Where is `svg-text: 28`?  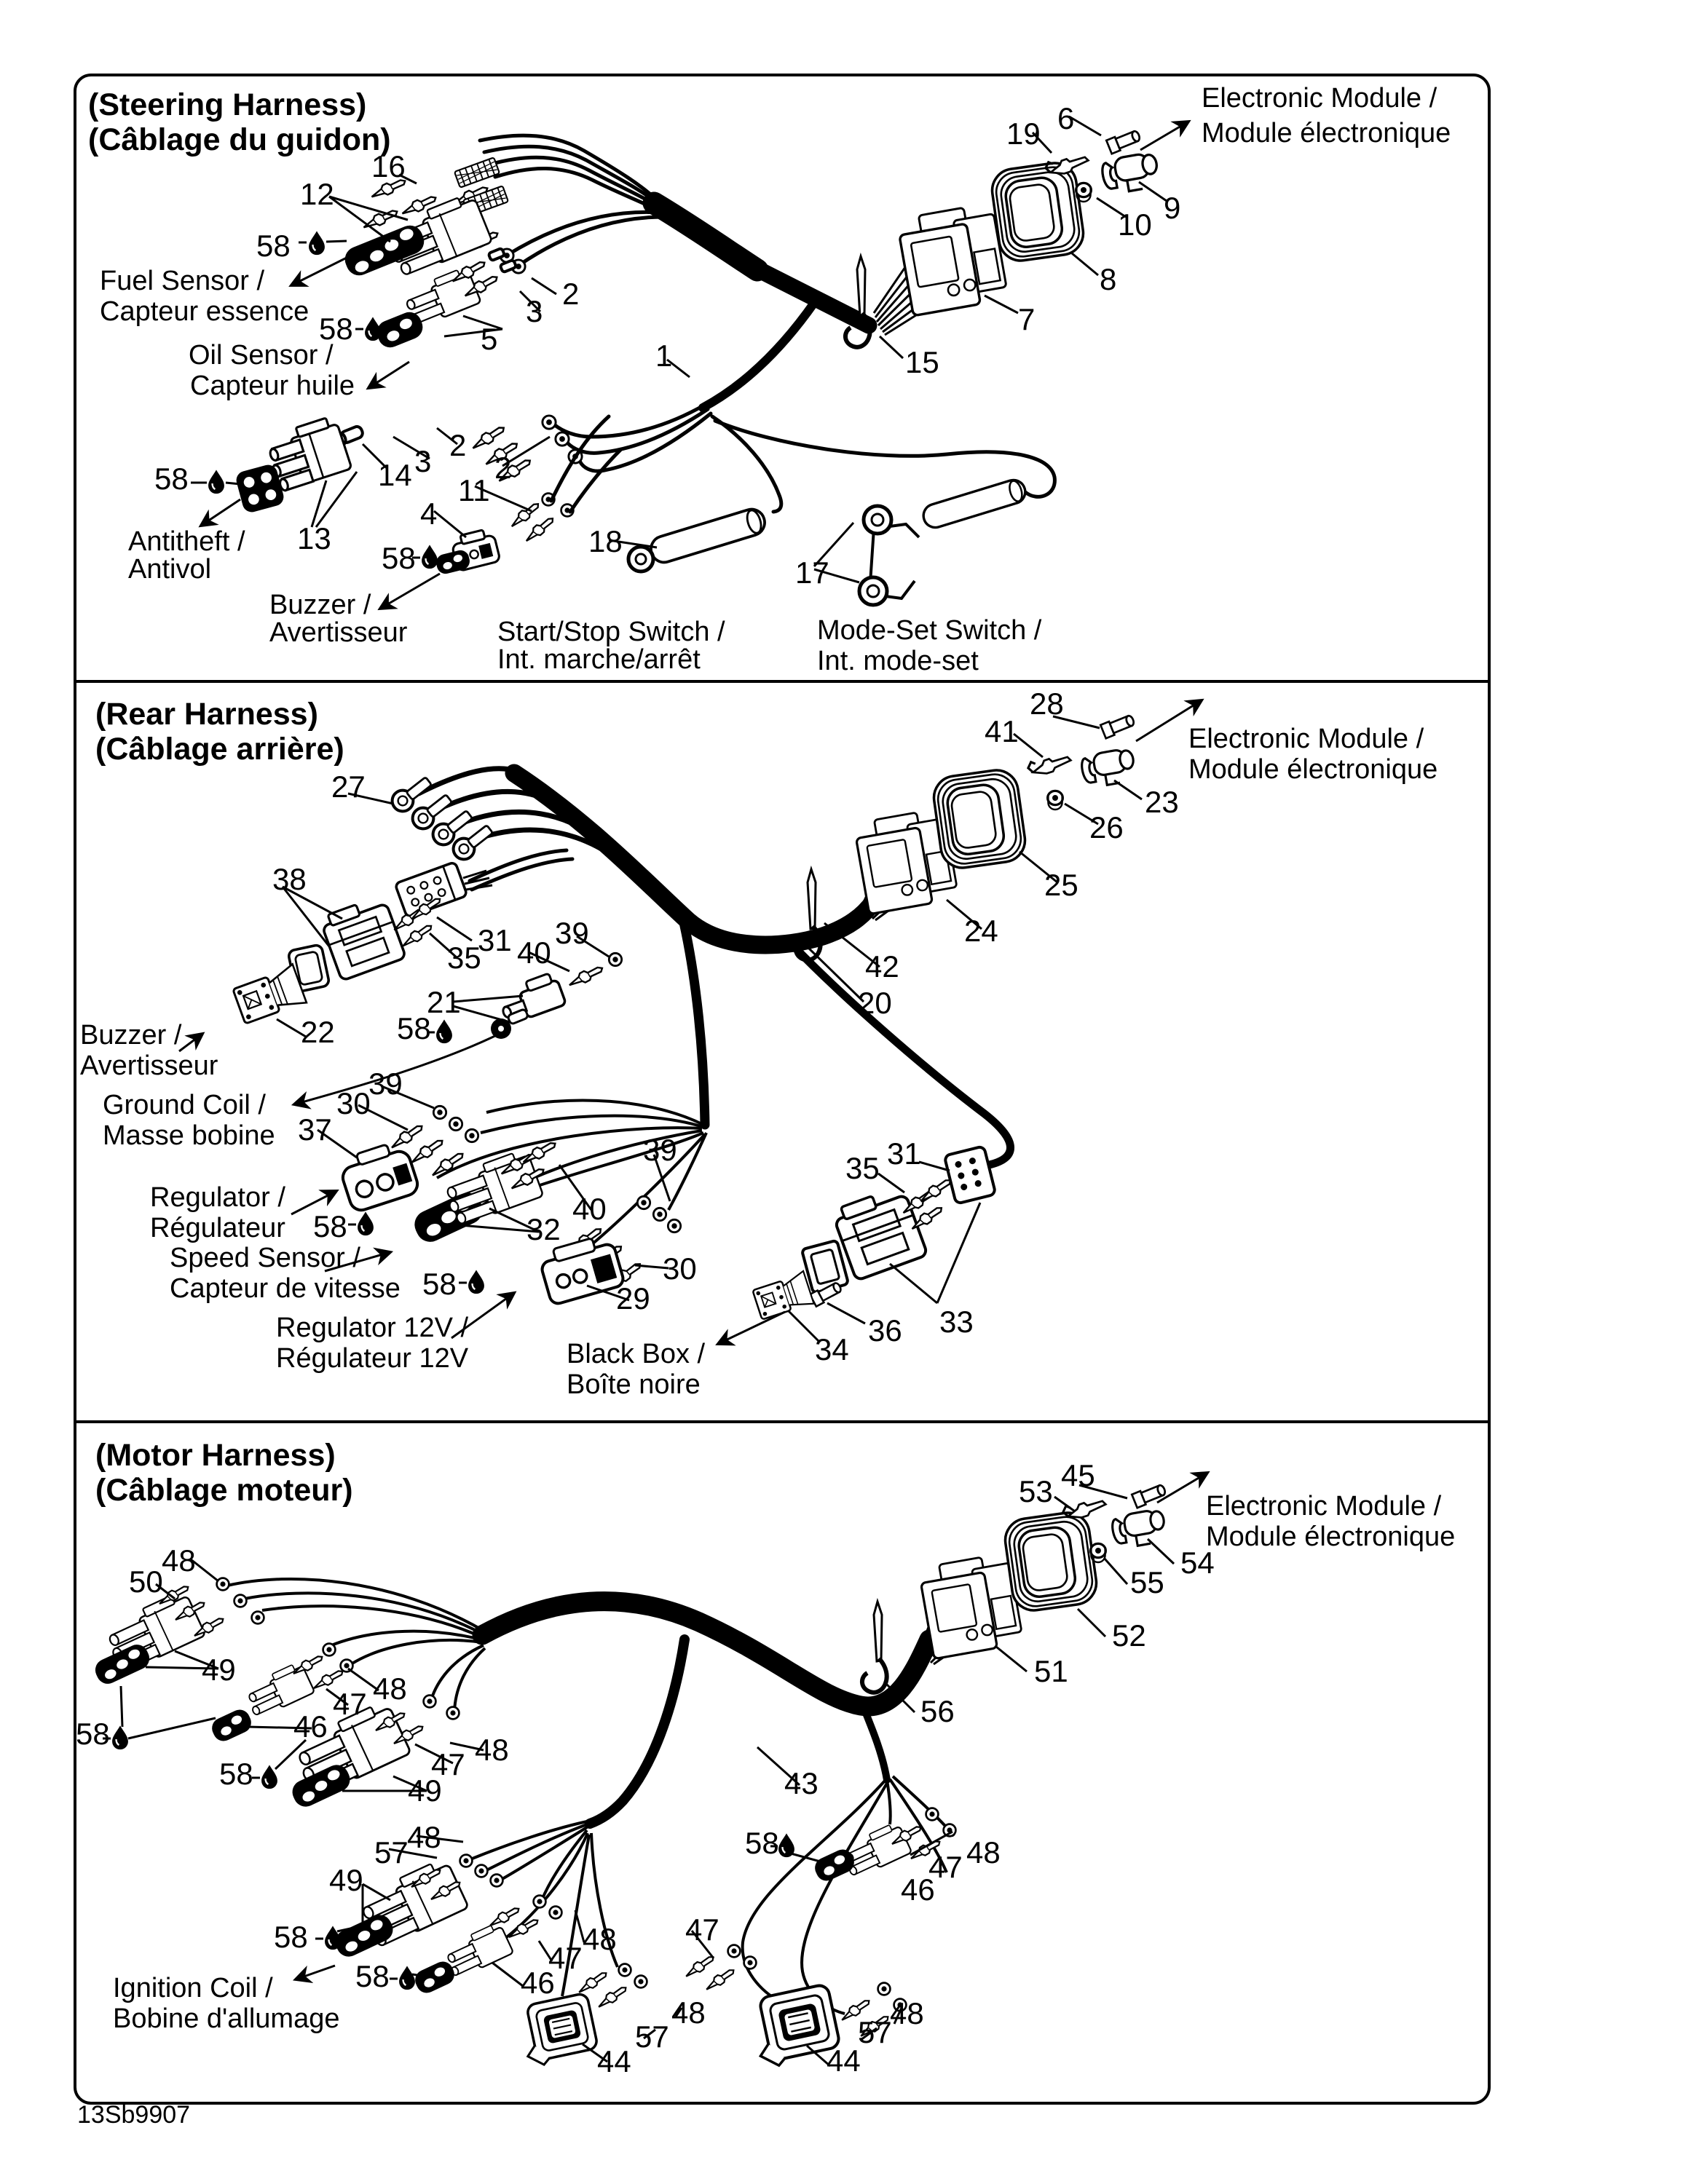
svg-text: 28 is located at coordinates (1047, 704).